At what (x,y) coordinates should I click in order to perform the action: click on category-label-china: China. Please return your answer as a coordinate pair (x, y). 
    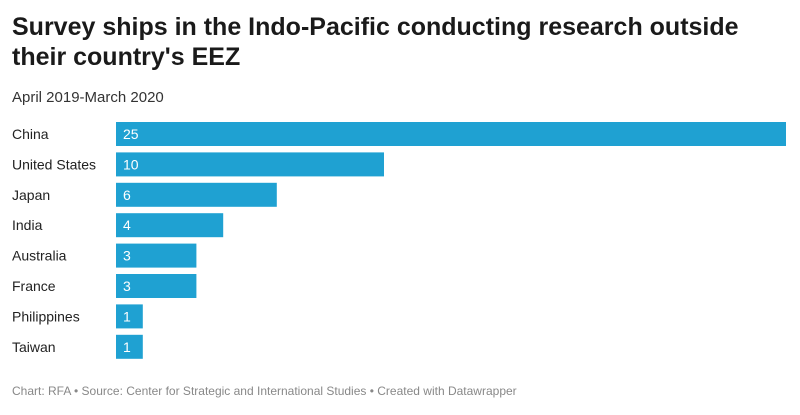
    Looking at the image, I should click on (30, 134).